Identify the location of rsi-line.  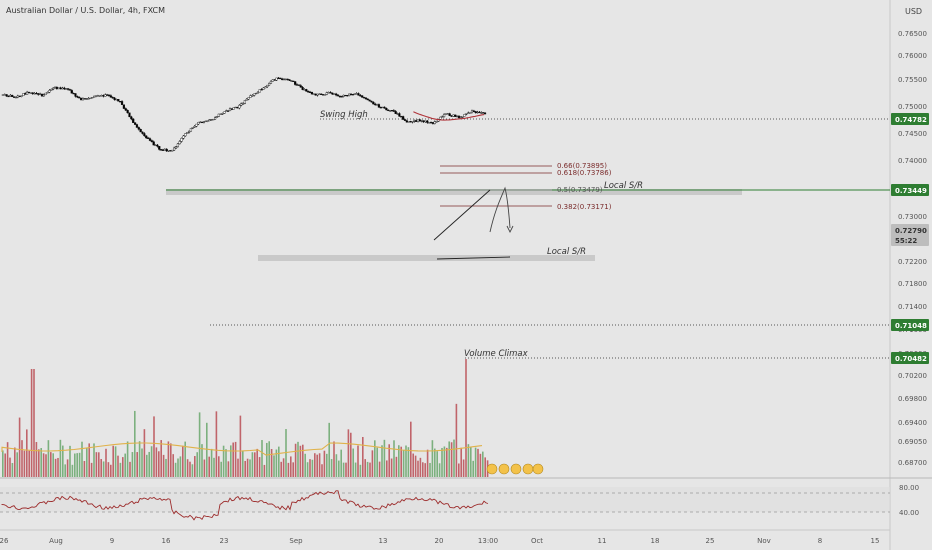
(245, 505).